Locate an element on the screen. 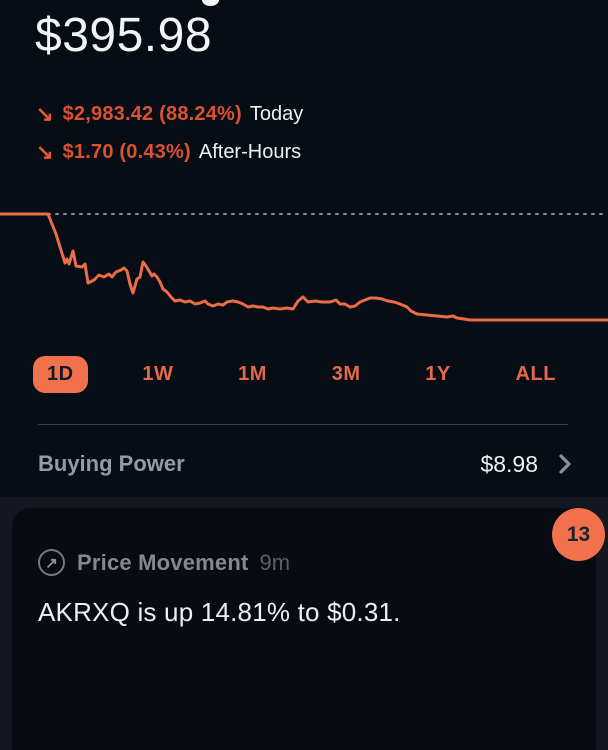 The height and width of the screenshot is (750, 608). time-range-tabs: 1D 1W 1M 3M 1Y ALL is located at coordinates (304, 374).